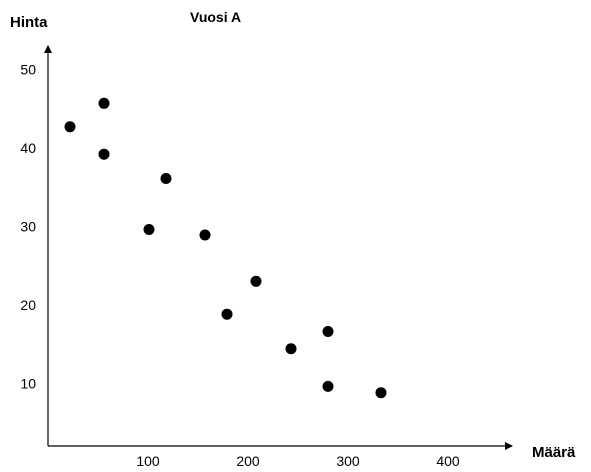  Describe the element at coordinates (348, 461) in the screenshot. I see `x-tick-label: 300` at that location.